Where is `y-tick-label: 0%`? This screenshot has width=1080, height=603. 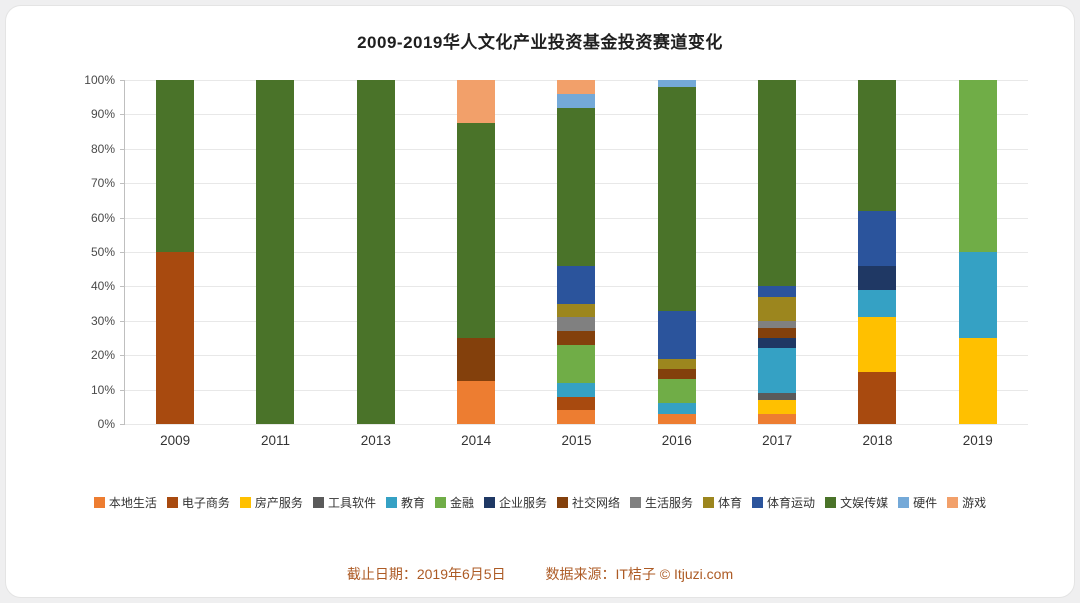 y-tick-label: 0% is located at coordinates (106, 424).